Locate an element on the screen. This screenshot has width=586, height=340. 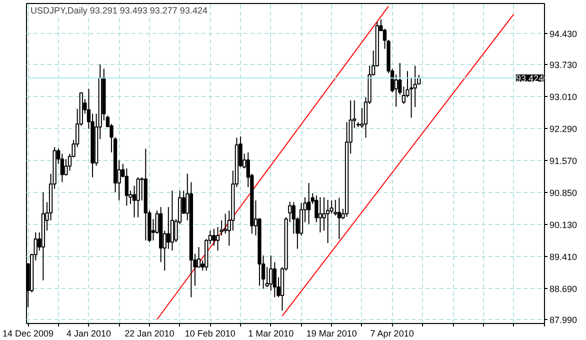
ref-line-label: 93.424 is located at coordinates (530, 78).